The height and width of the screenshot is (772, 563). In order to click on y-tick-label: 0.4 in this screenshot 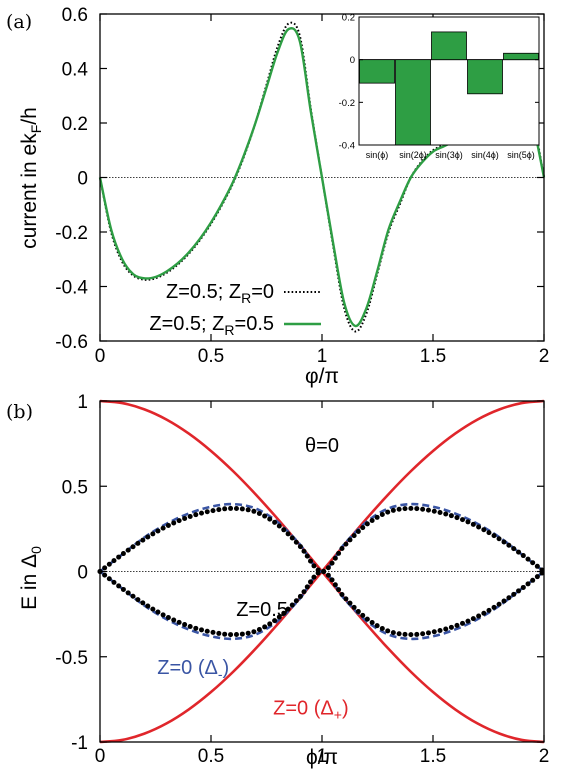, I will do `click(75, 70)`.